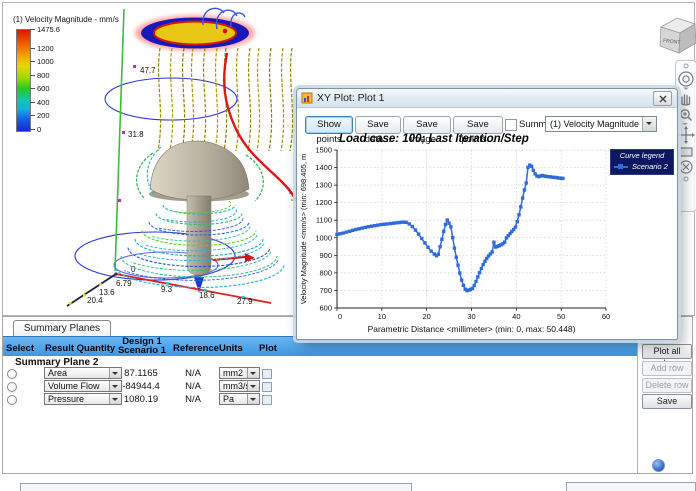 The height and width of the screenshot is (491, 696). I want to click on table-row: Area 87.1165 N/A mm2, so click(320, 373).